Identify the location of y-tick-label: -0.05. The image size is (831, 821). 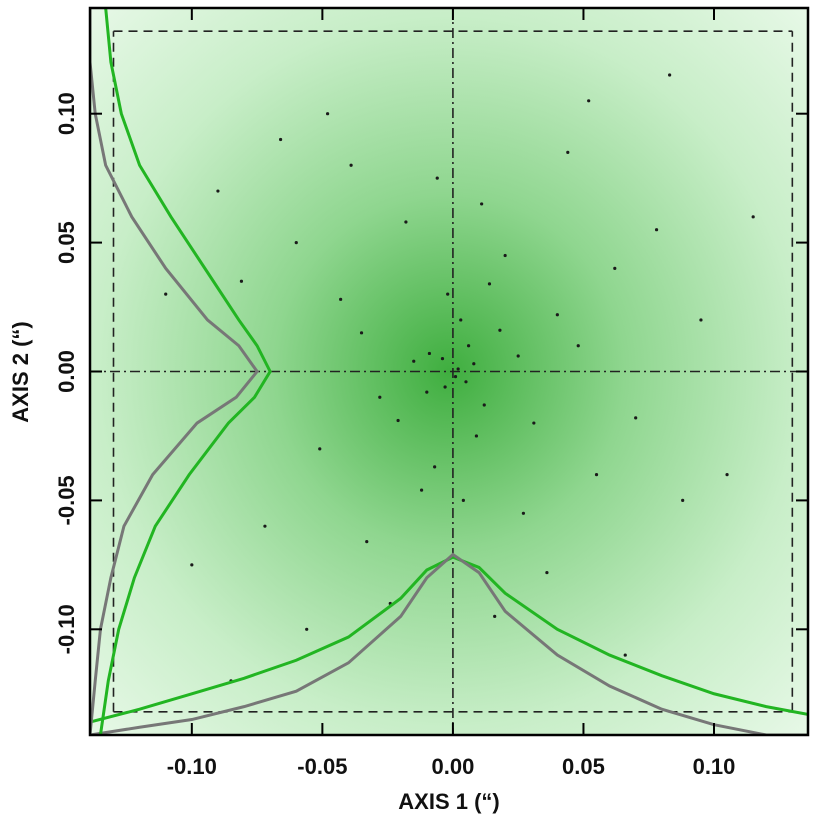
(66, 500).